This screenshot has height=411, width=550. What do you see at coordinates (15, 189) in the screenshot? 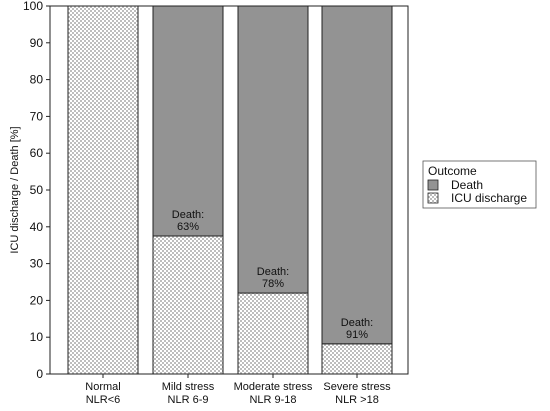
I see `y-axis-label: ICU discharge / Death [%]` at bounding box center [15, 189].